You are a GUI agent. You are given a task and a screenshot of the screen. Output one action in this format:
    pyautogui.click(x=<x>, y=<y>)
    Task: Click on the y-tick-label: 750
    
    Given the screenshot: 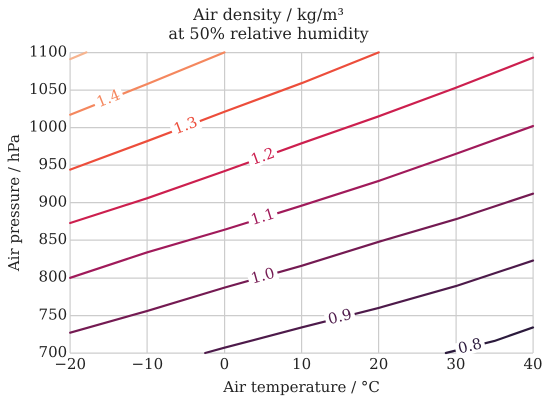 What is the action you would take?
    pyautogui.click(x=53, y=314)
    